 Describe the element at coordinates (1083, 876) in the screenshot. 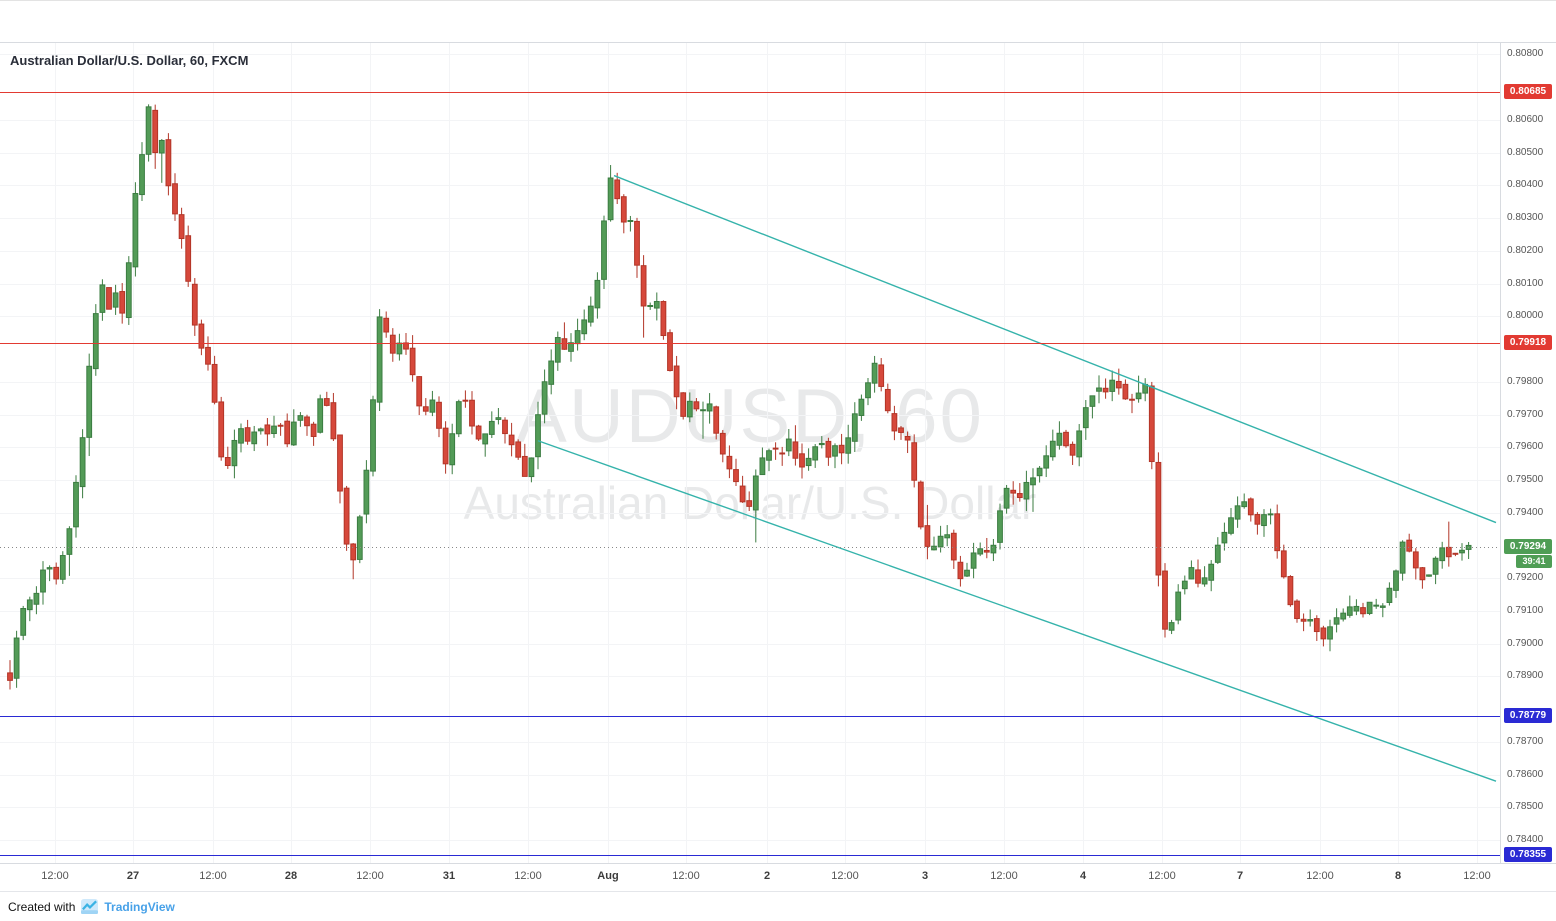

I see `time-tick-label: 4` at that location.